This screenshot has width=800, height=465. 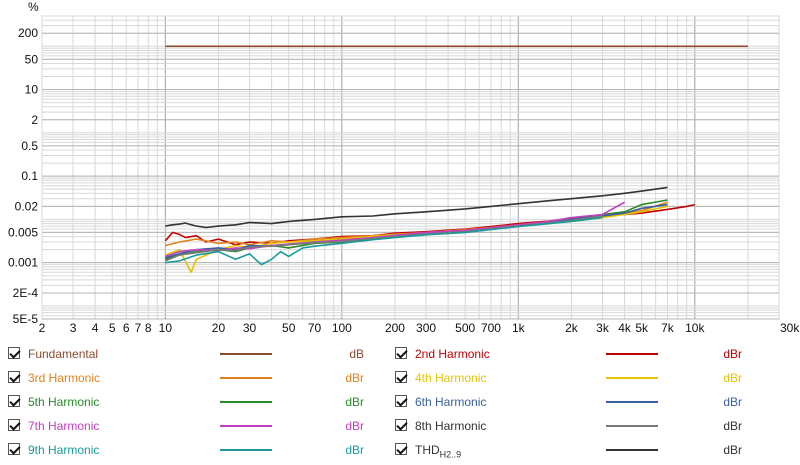 I want to click on x-tick-label: 5, so click(x=112, y=328).